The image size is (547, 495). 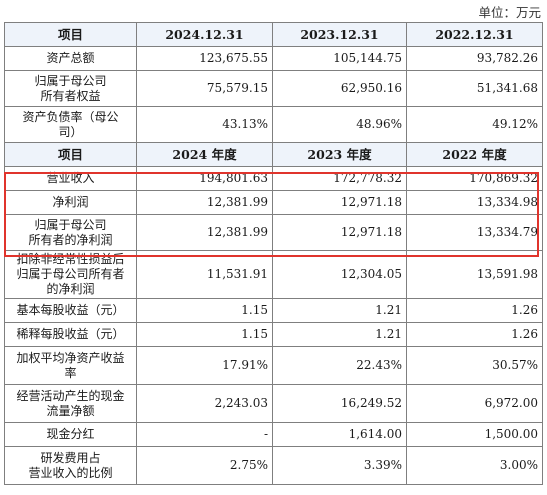 What do you see at coordinates (474, 154) in the screenshot?
I see `header-cell: 2022 年度` at bounding box center [474, 154].